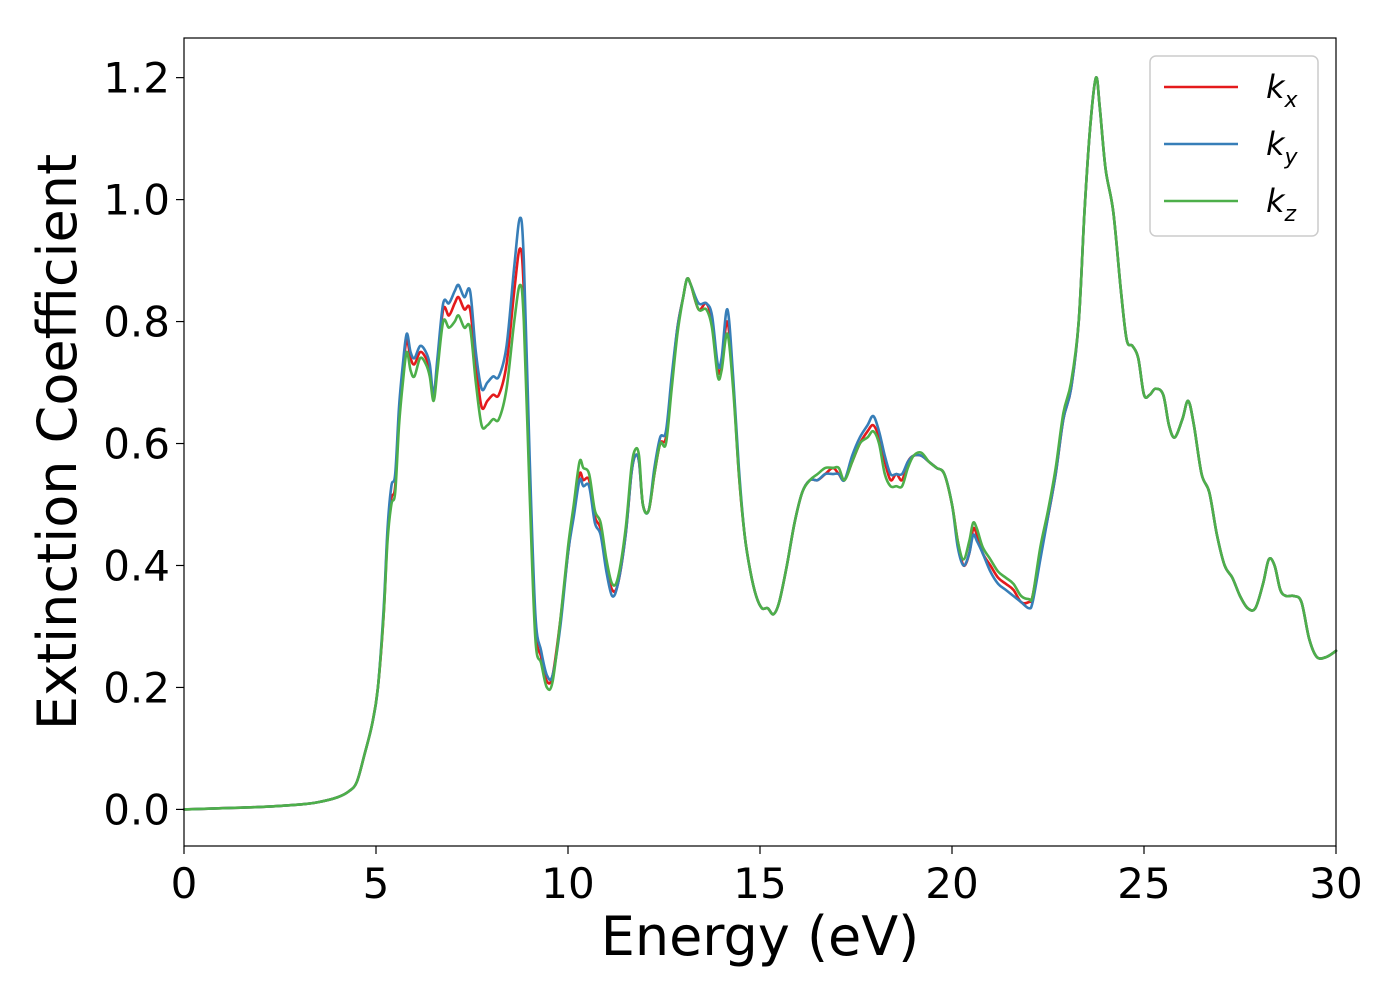  What do you see at coordinates (951, 883) in the screenshot?
I see `x-tick-label: 20` at bounding box center [951, 883].